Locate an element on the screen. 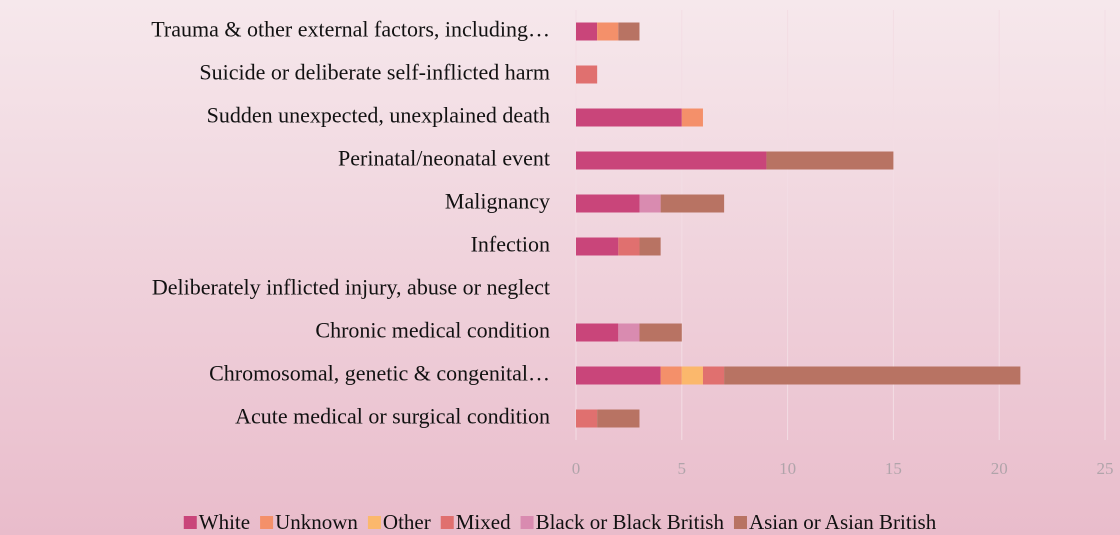 The width and height of the screenshot is (1120, 535). category-label: Sudden unexpected, unexplained death is located at coordinates (378, 115).